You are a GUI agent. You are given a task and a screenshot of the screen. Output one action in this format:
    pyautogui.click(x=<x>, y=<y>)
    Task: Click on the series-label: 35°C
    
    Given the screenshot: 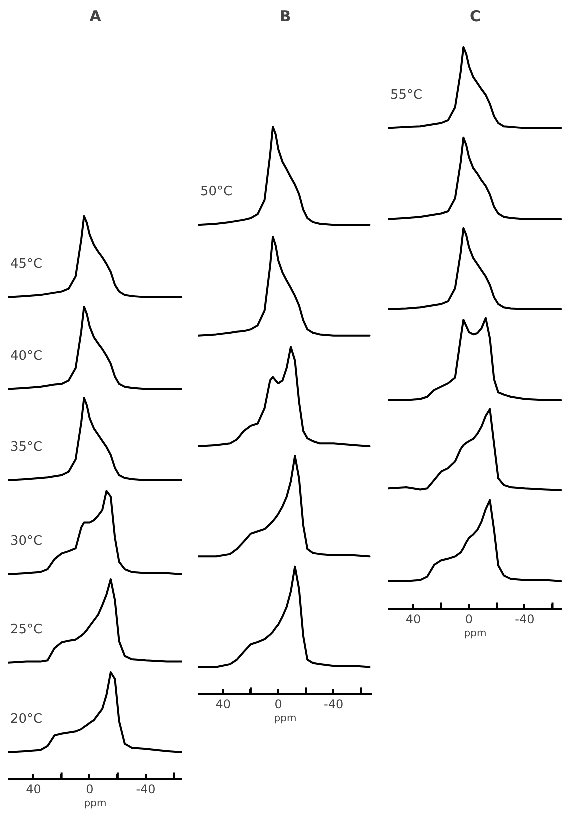 What is the action you would take?
    pyautogui.click(x=26, y=448)
    